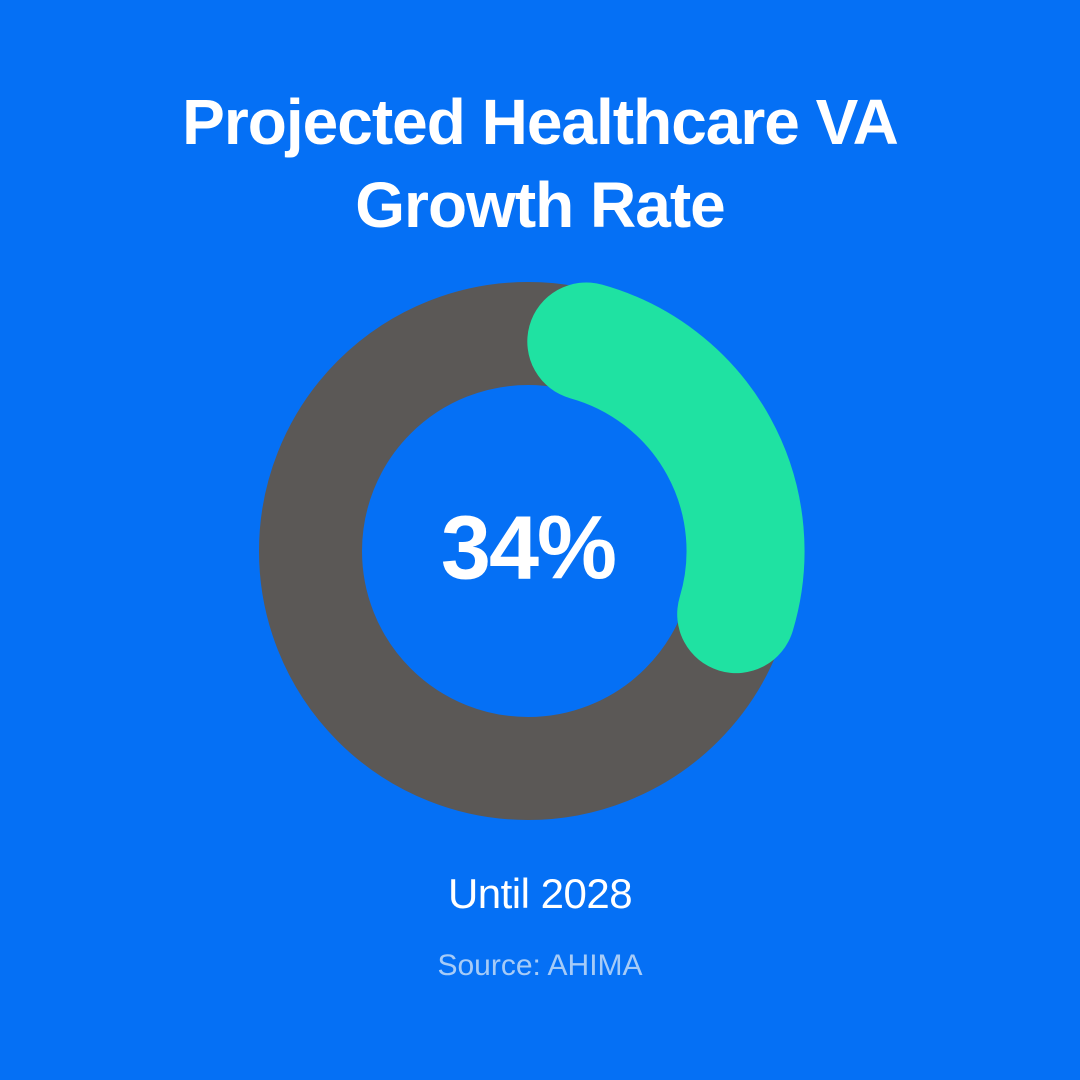  I want to click on donut-value-arc, so click(666, 478).